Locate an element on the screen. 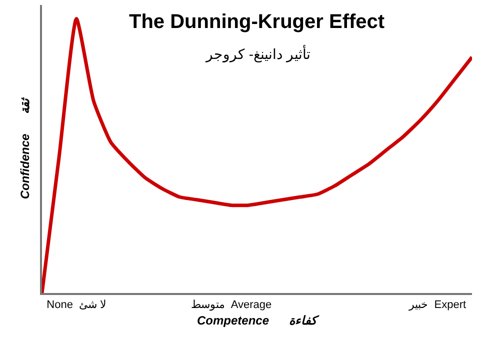 The width and height of the screenshot is (483, 342). x-tick-label: خبير Expert is located at coordinates (437, 305).